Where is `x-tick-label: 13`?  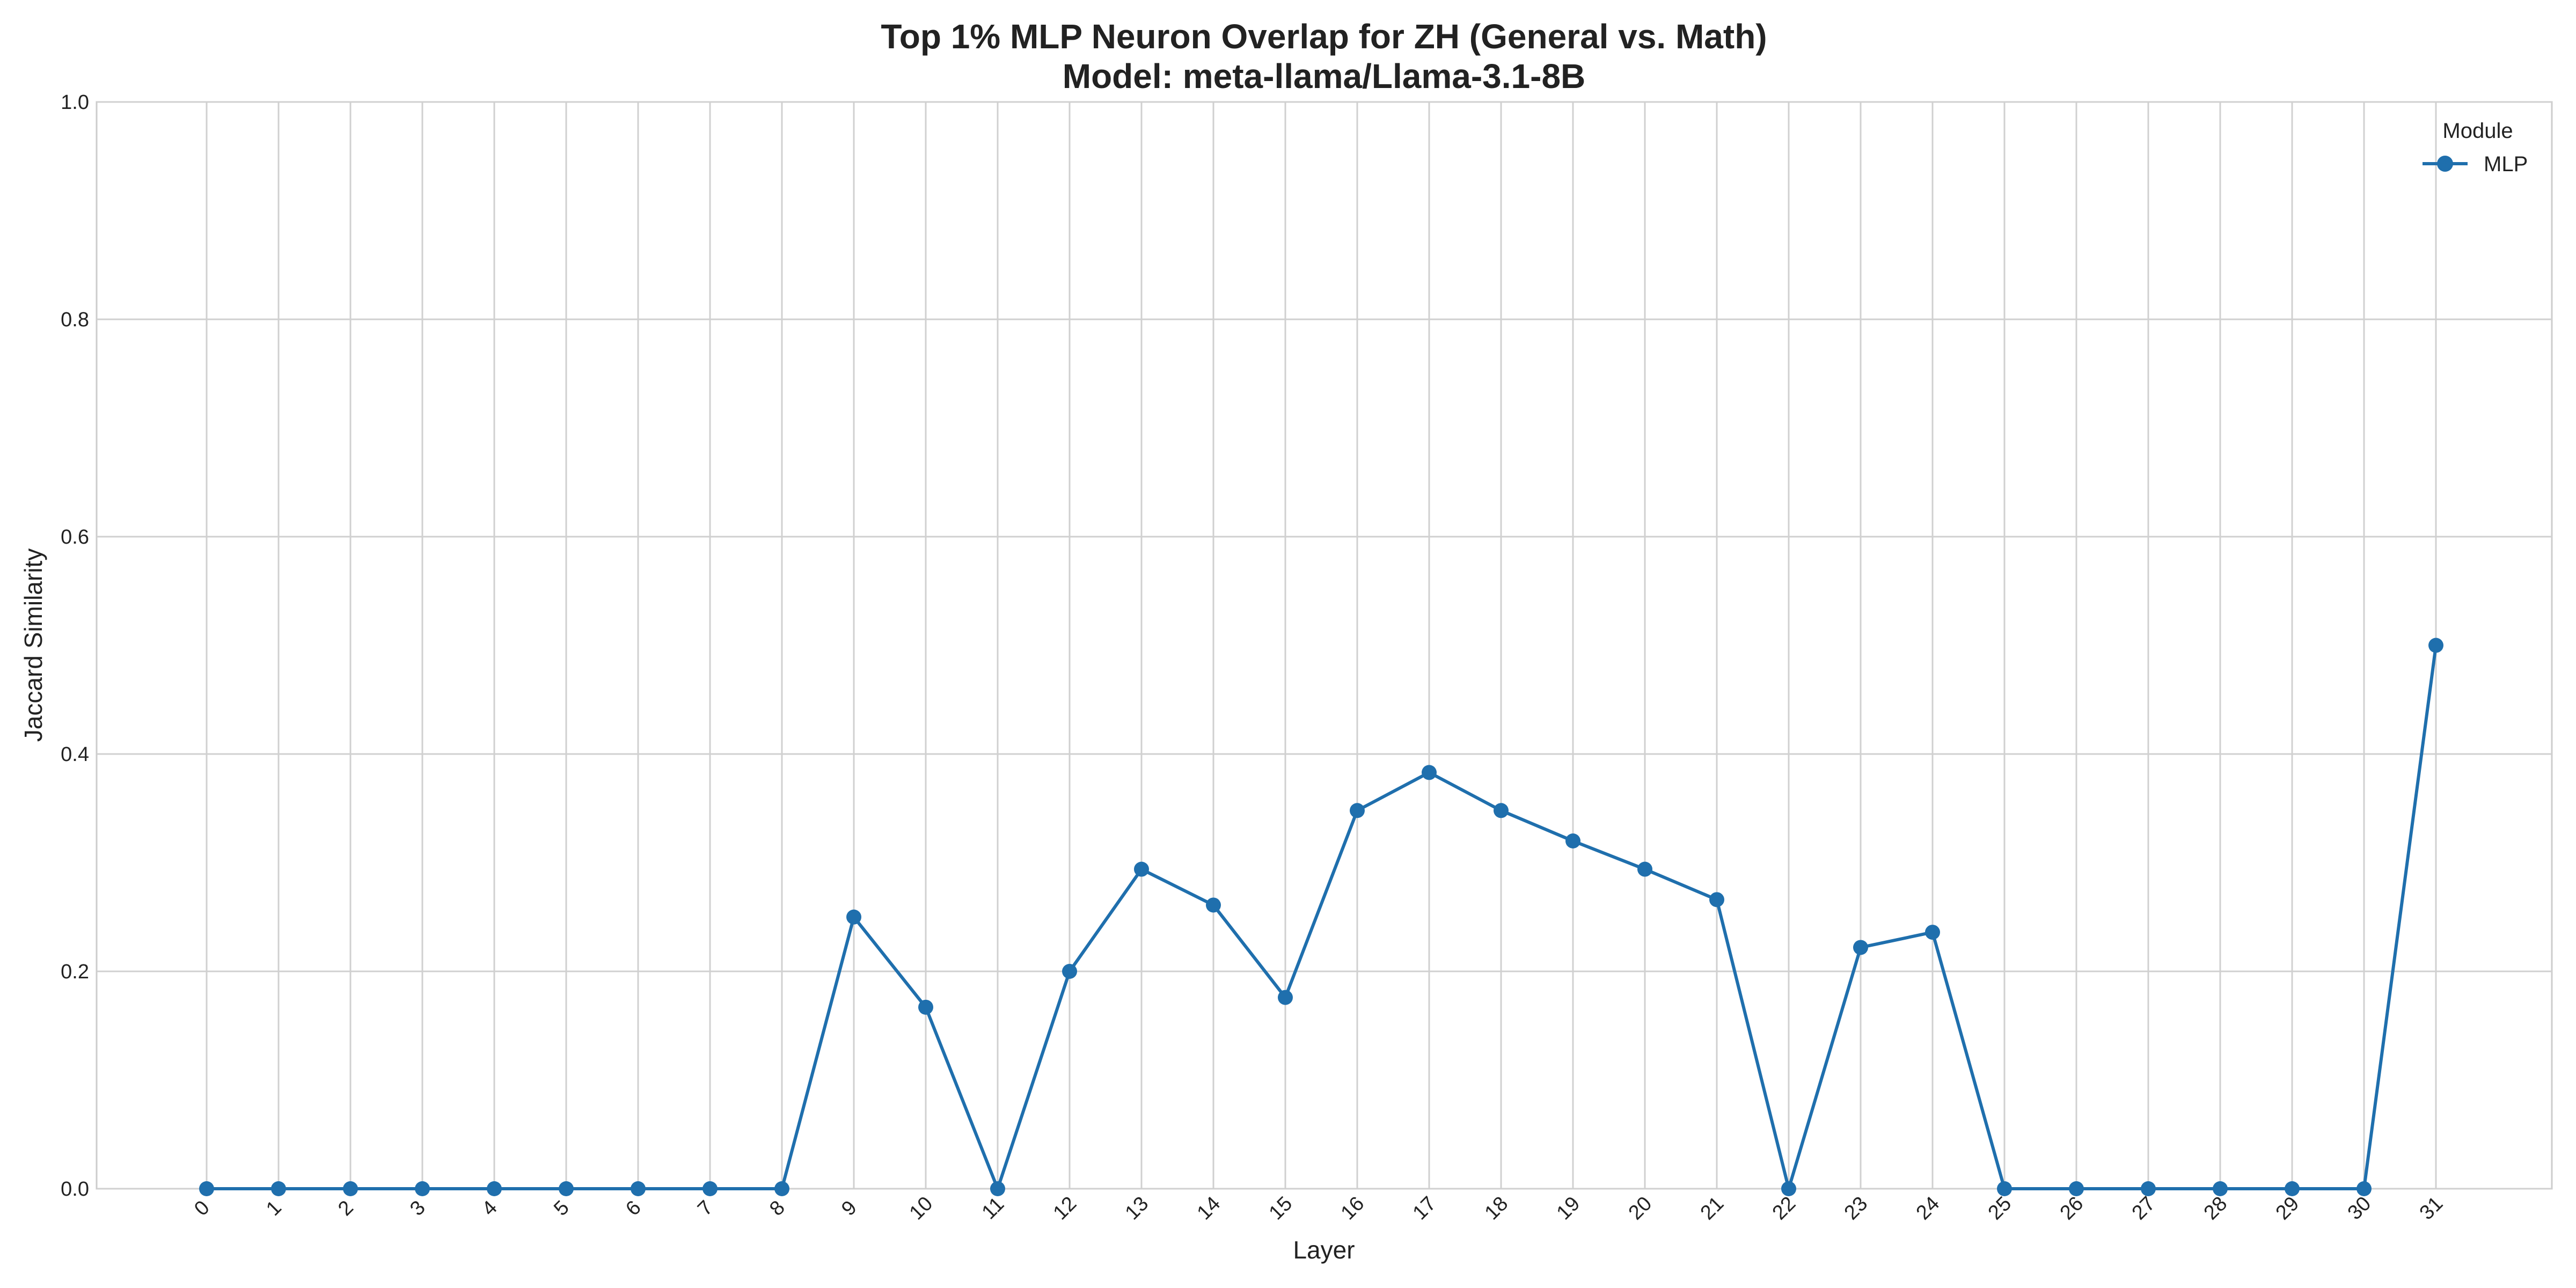 x-tick-label: 13 is located at coordinates (1137, 1208).